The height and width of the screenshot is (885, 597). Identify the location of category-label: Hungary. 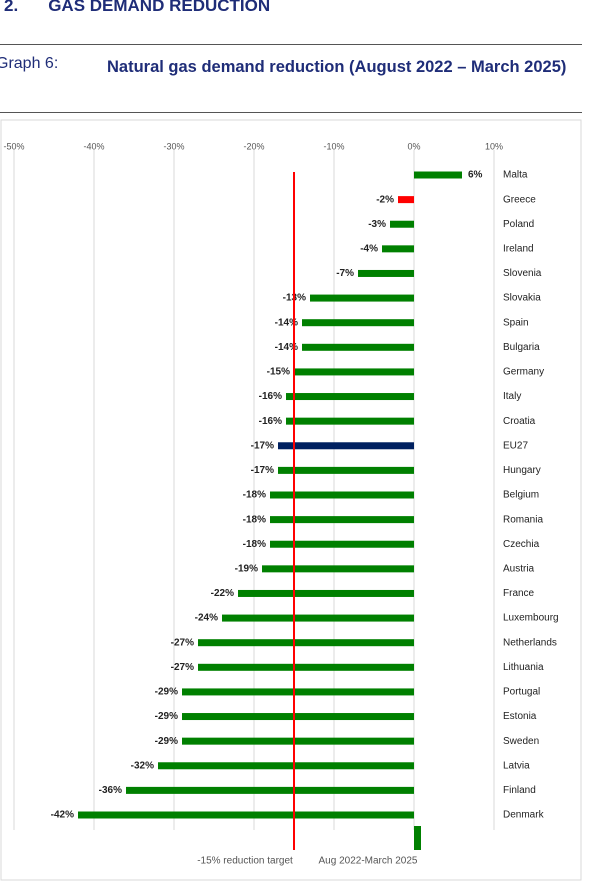
(522, 470).